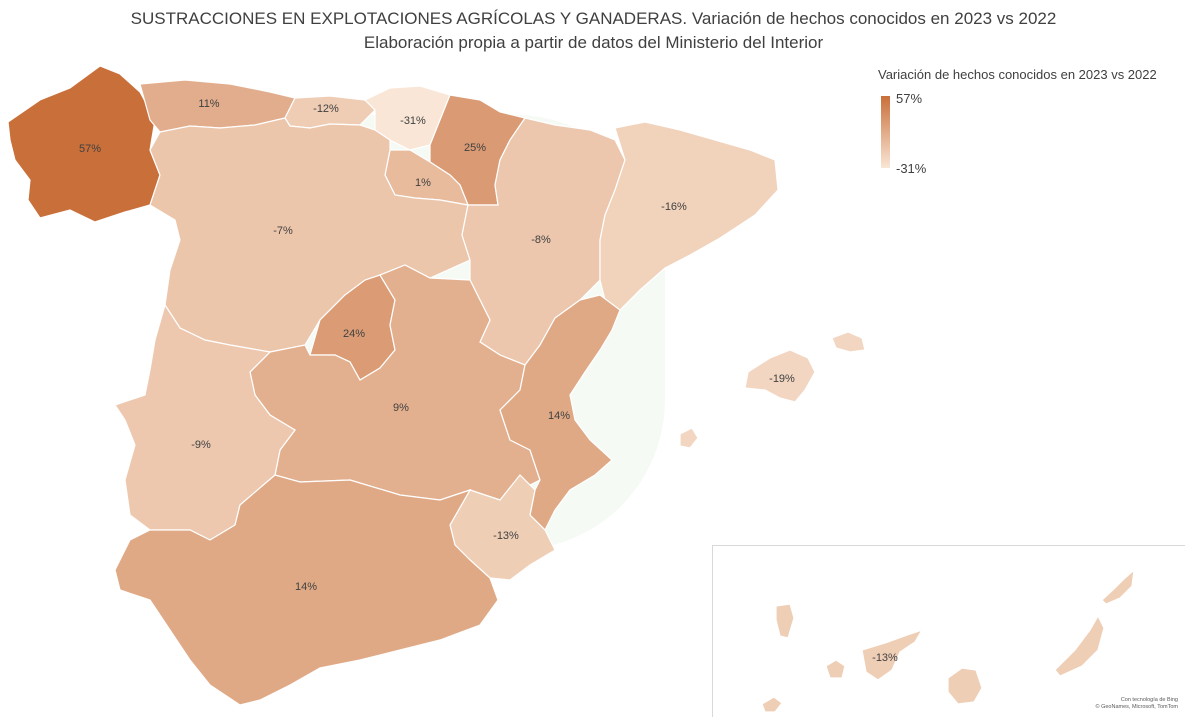 The image size is (1187, 720). What do you see at coordinates (772, 704) in the screenshot?
I see `region-canarias-hierro` at bounding box center [772, 704].